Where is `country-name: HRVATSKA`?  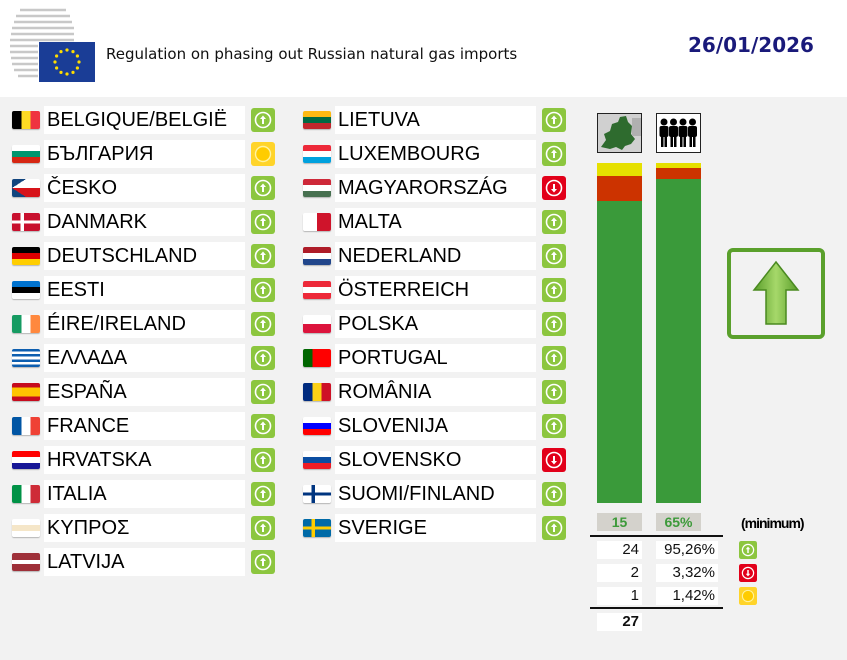
country-name: HRVATSKA is located at coordinates (144, 460).